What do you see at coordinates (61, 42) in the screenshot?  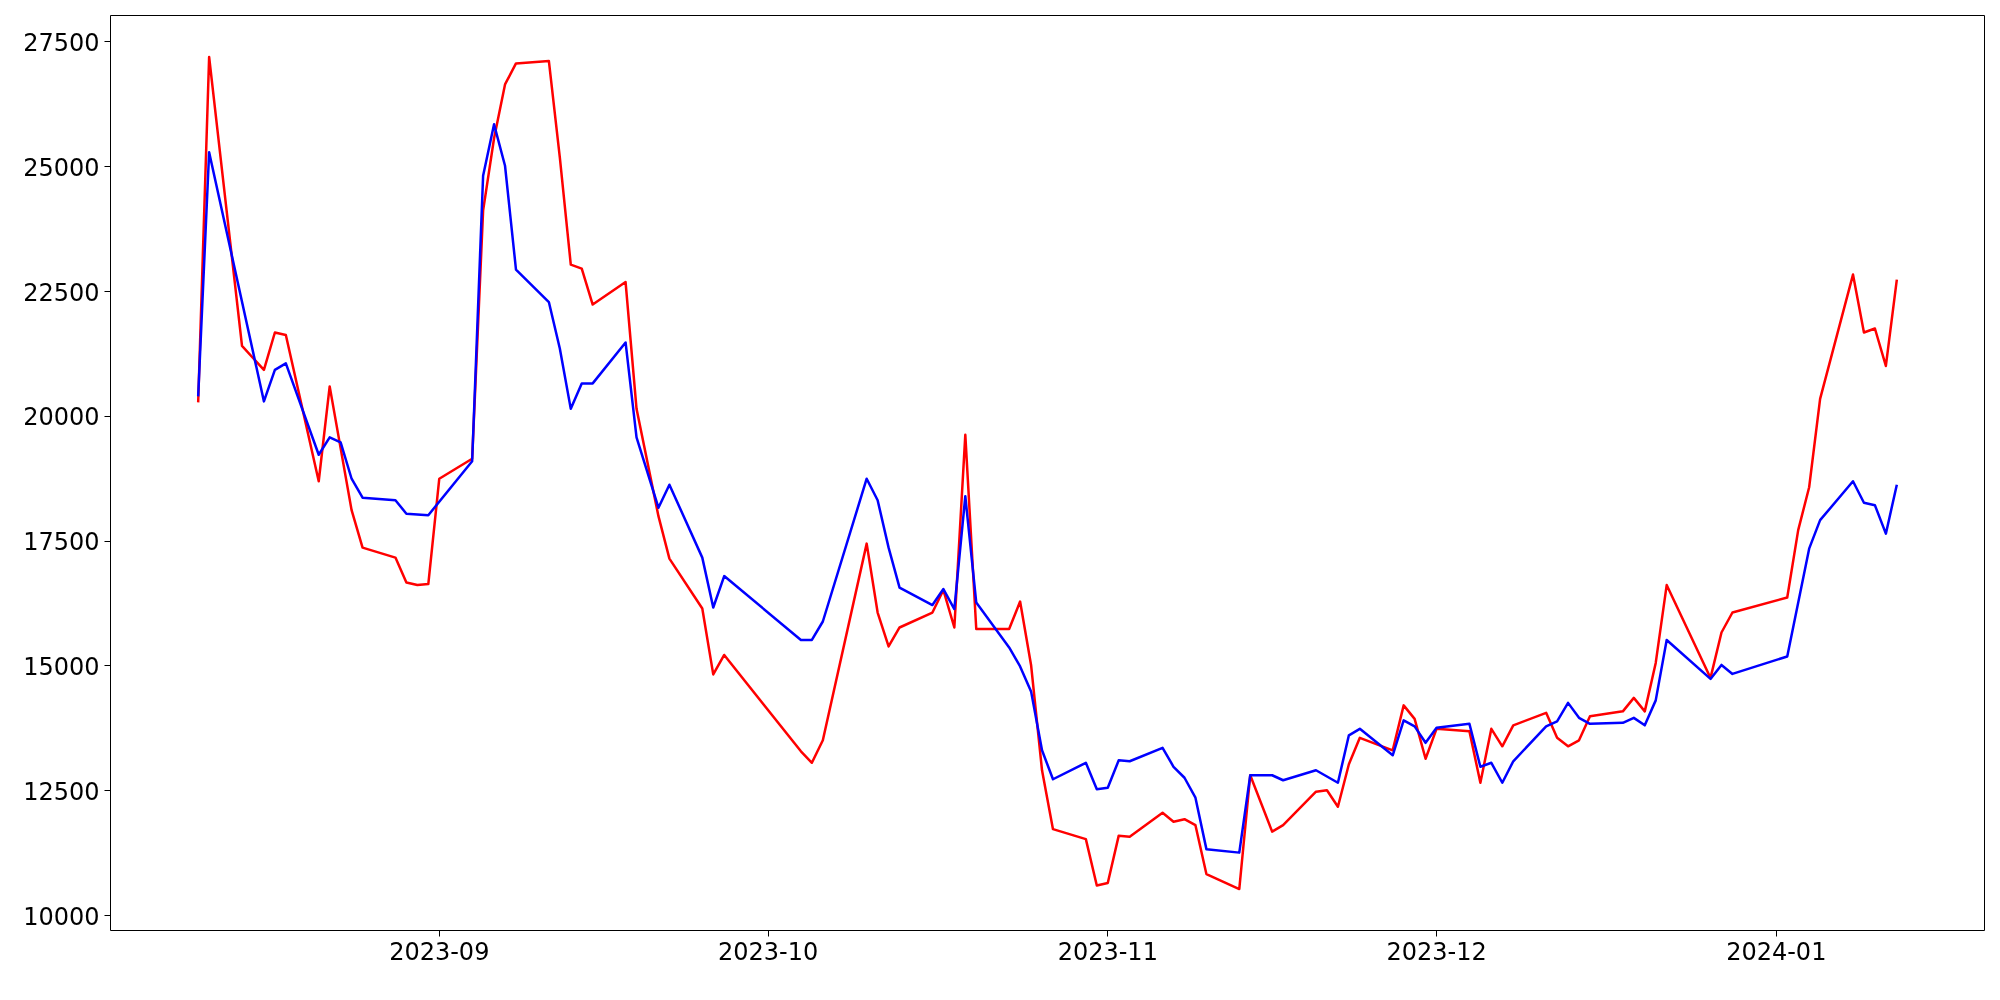 I see `y-tick-label: 27500` at bounding box center [61, 42].